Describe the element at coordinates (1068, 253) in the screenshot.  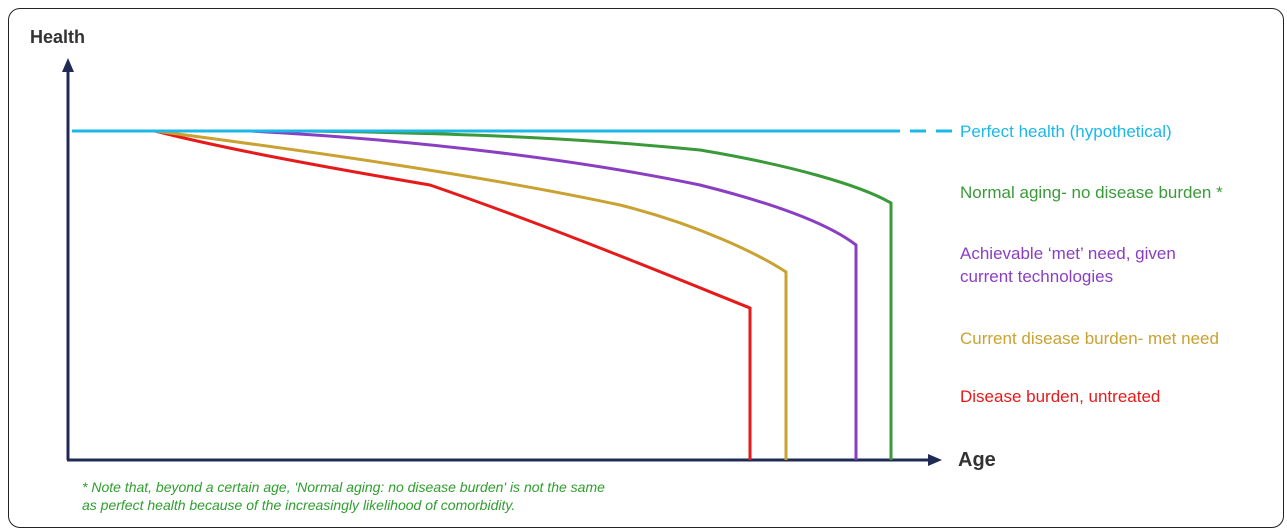
I see `label-achievable-line-1: Achievable ‘met’ need, given` at that location.